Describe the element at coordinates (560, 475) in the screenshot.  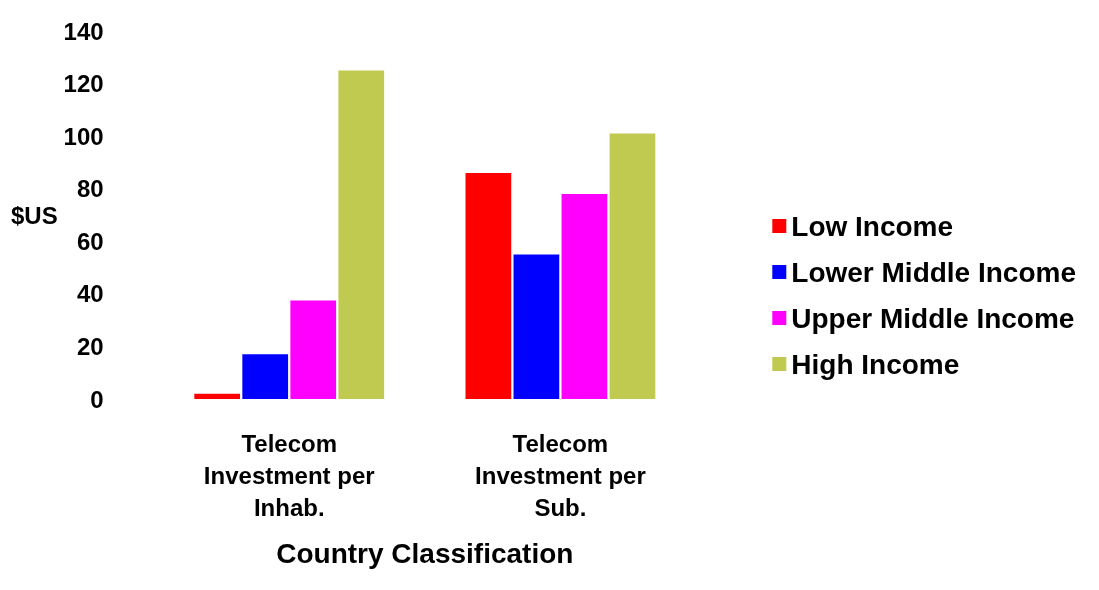
I see `x-tick-label: Telecom Investment per Sub.` at that location.